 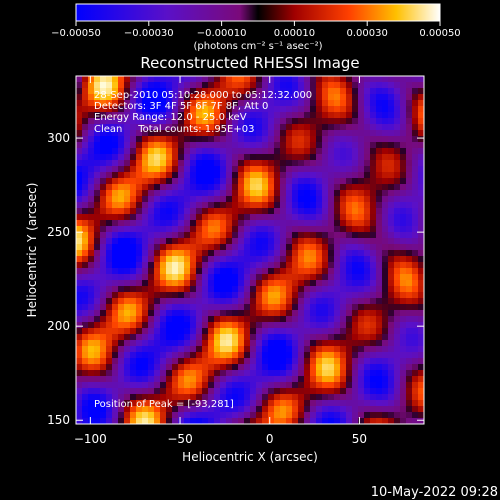 I want to click on y-tick-label: 150, so click(x=58, y=420).